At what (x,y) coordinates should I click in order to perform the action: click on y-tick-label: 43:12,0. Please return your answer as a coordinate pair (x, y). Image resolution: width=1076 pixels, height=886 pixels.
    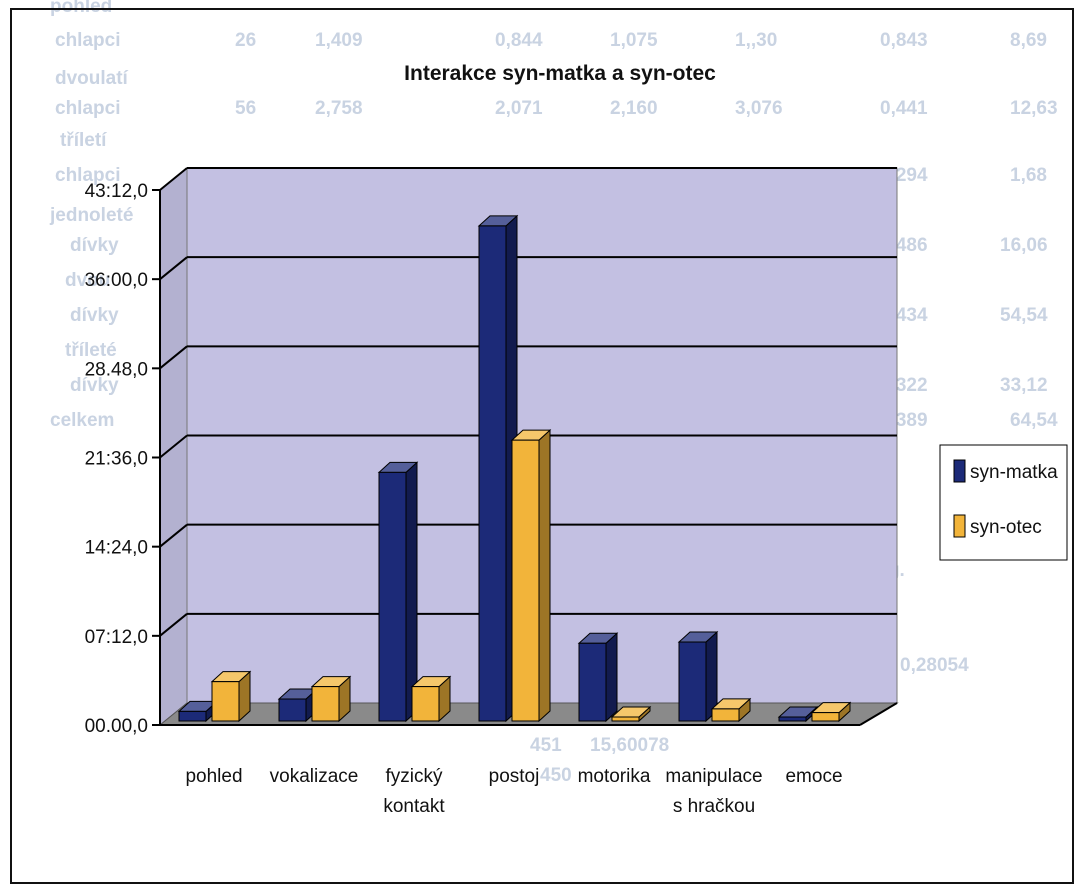
    Looking at the image, I should click on (116, 191).